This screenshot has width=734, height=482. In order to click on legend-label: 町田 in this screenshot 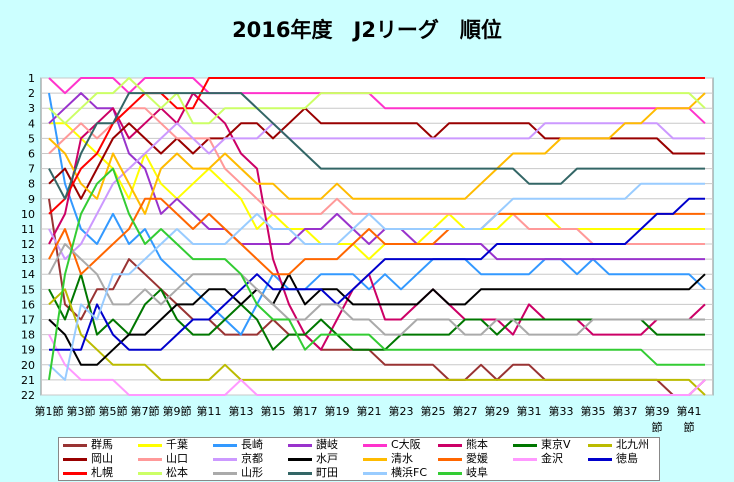, I will do `click(327, 472)`.